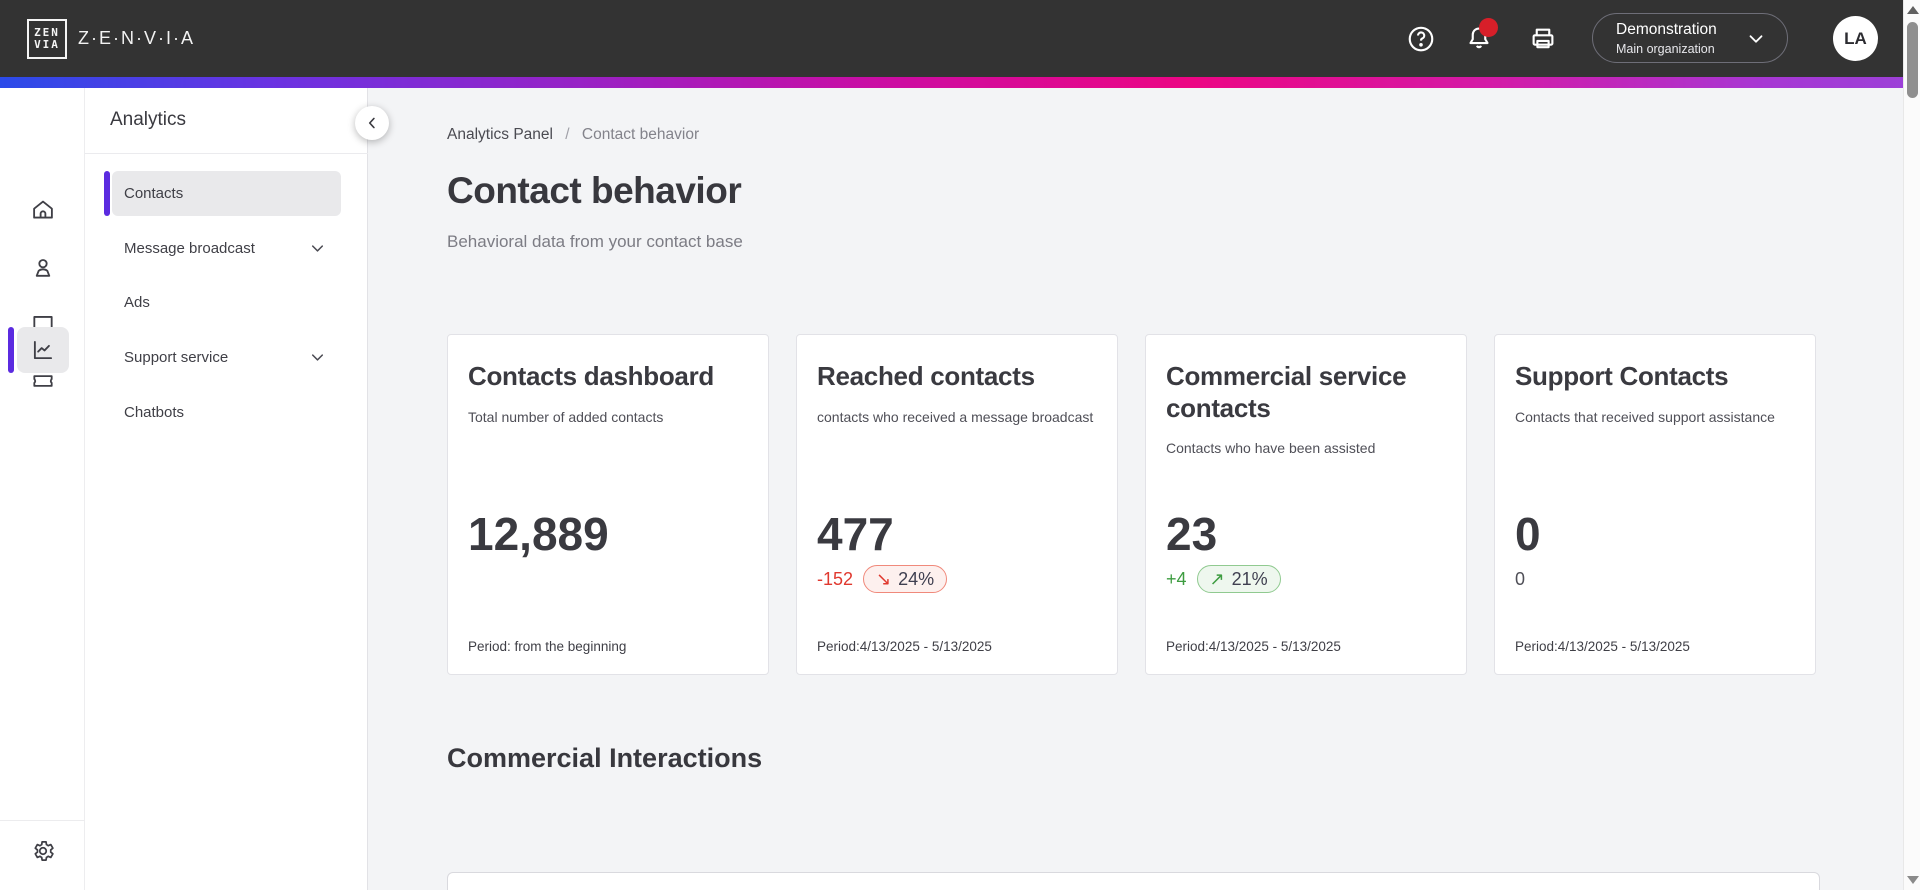 Image resolution: width=1920 pixels, height=890 pixels. I want to click on sidebar-item-message-broadcast: Message broadcast, so click(226, 248).